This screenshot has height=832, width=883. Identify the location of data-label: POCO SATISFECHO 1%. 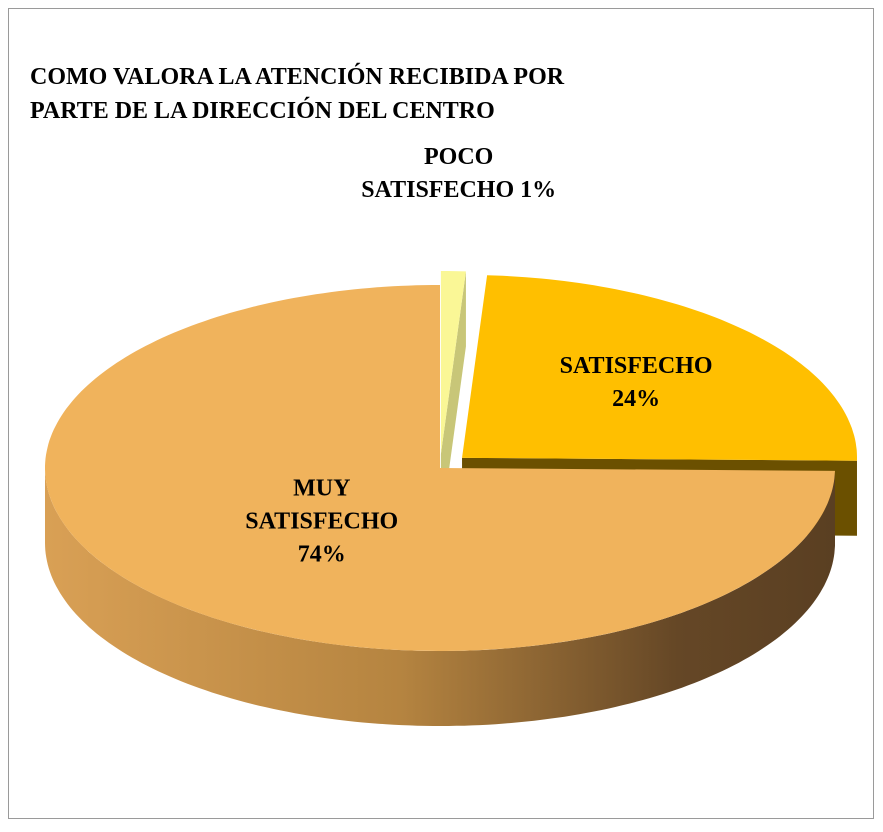
(459, 174).